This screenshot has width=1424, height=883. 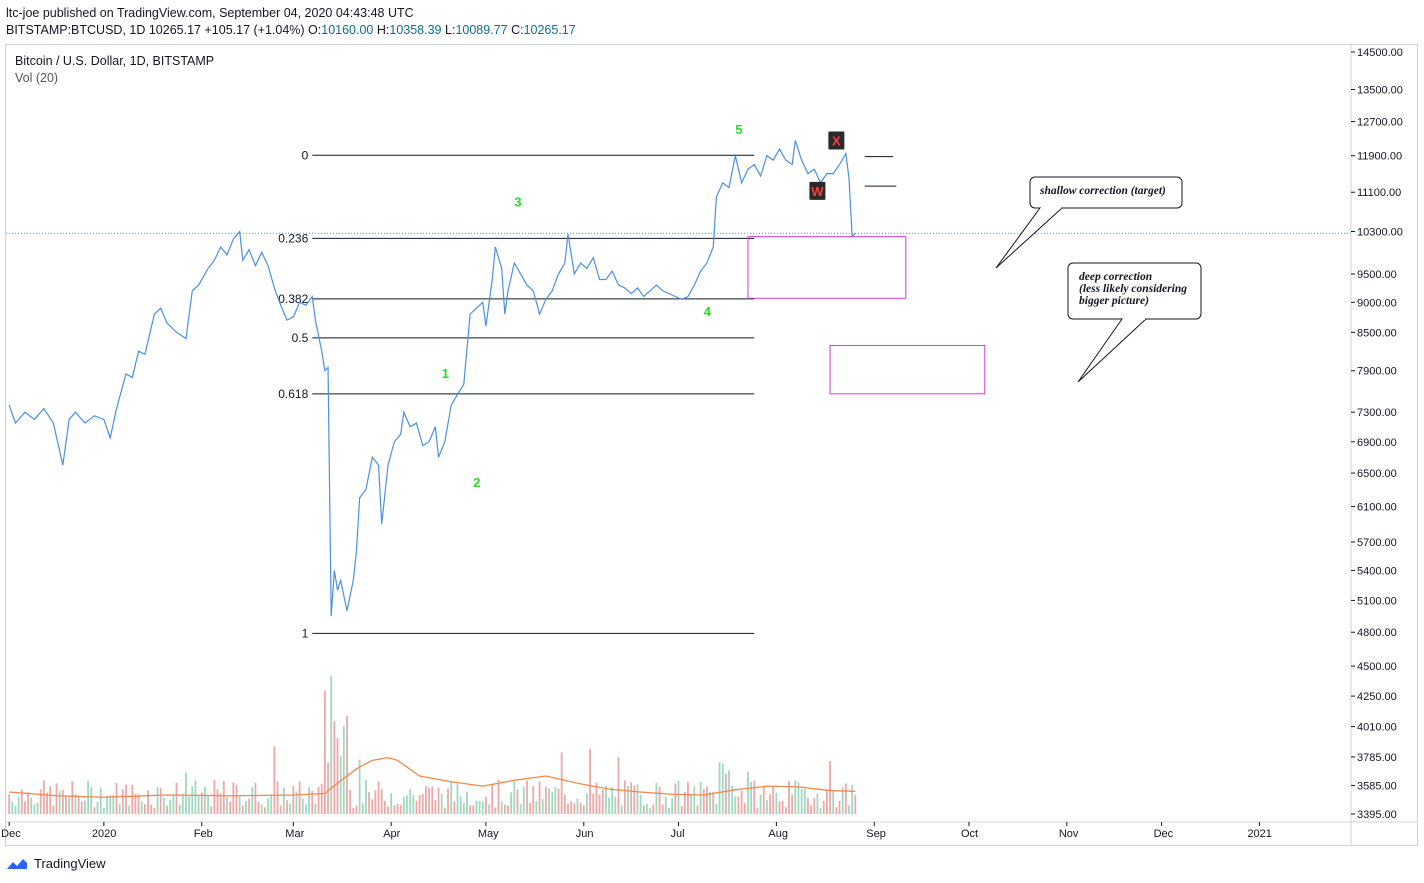 I want to click on y-tick-label: 9500.00, so click(x=1377, y=275).